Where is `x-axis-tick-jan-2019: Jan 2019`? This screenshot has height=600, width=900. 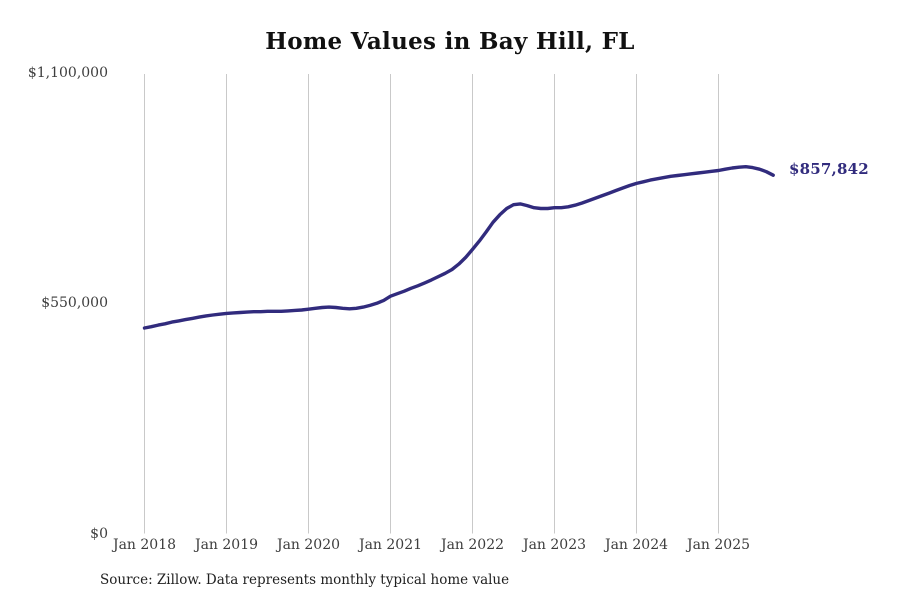
x-axis-tick-jan-2019: Jan 2019 is located at coordinates (226, 545).